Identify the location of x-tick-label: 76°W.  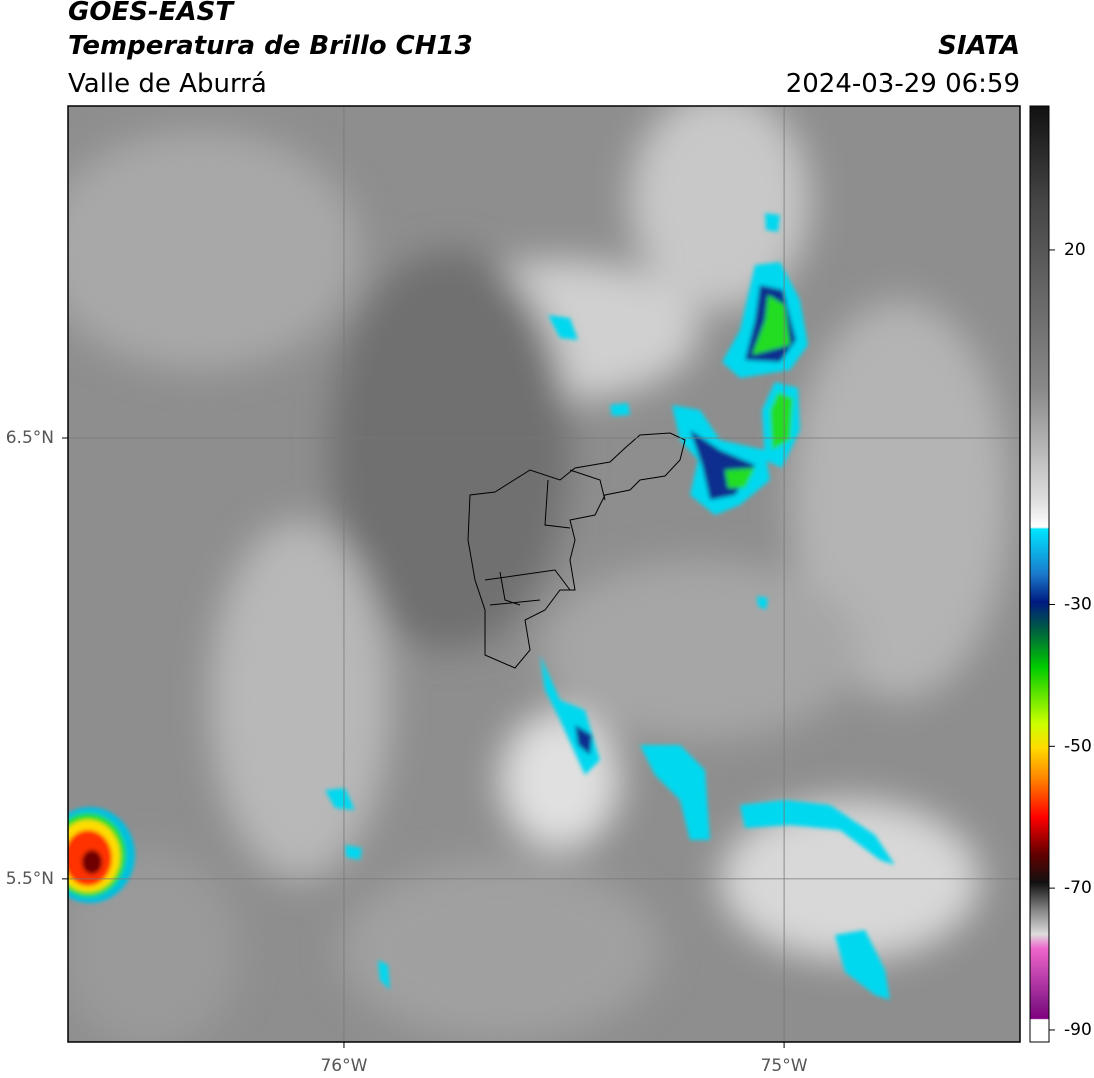
(343, 1066).